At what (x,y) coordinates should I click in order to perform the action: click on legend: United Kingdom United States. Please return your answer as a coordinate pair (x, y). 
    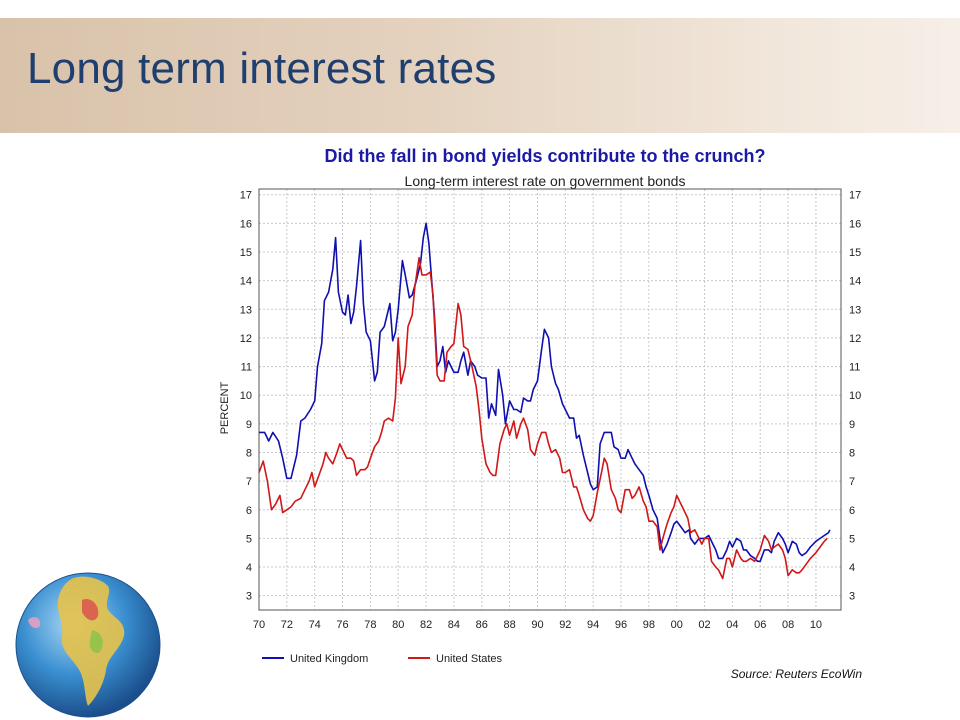
    Looking at the image, I should click on (382, 659).